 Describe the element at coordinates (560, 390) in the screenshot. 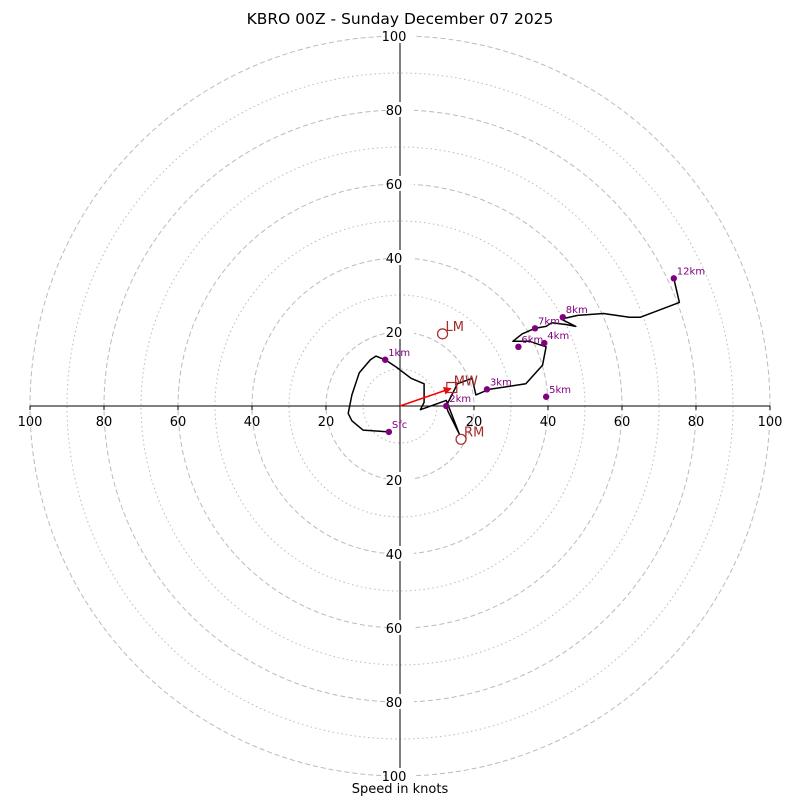

I see `height-label-5km: 5km` at that location.